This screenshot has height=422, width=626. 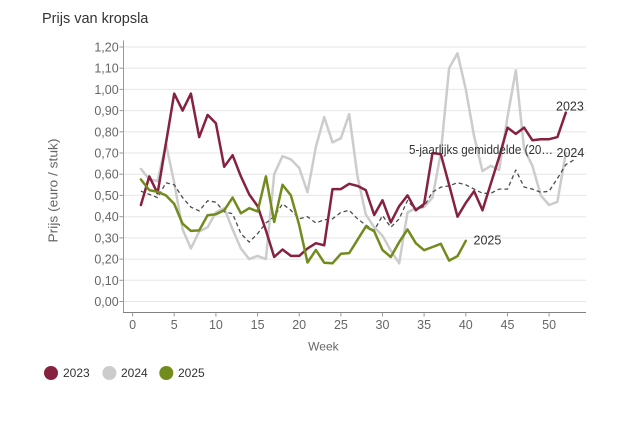 I want to click on svg-text: 0,70, so click(x=106, y=154).